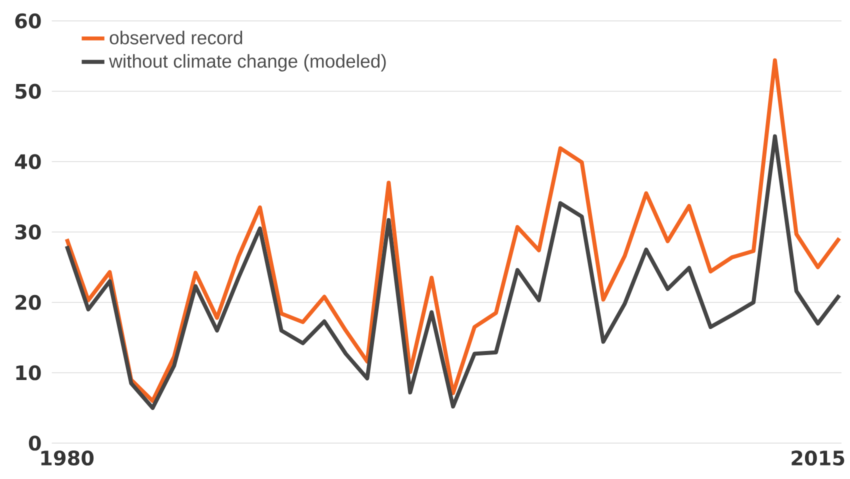 Image resolution: width=850 pixels, height=479 pixels. What do you see at coordinates (28, 372) in the screenshot?
I see `y-tick-label: 10` at bounding box center [28, 372].